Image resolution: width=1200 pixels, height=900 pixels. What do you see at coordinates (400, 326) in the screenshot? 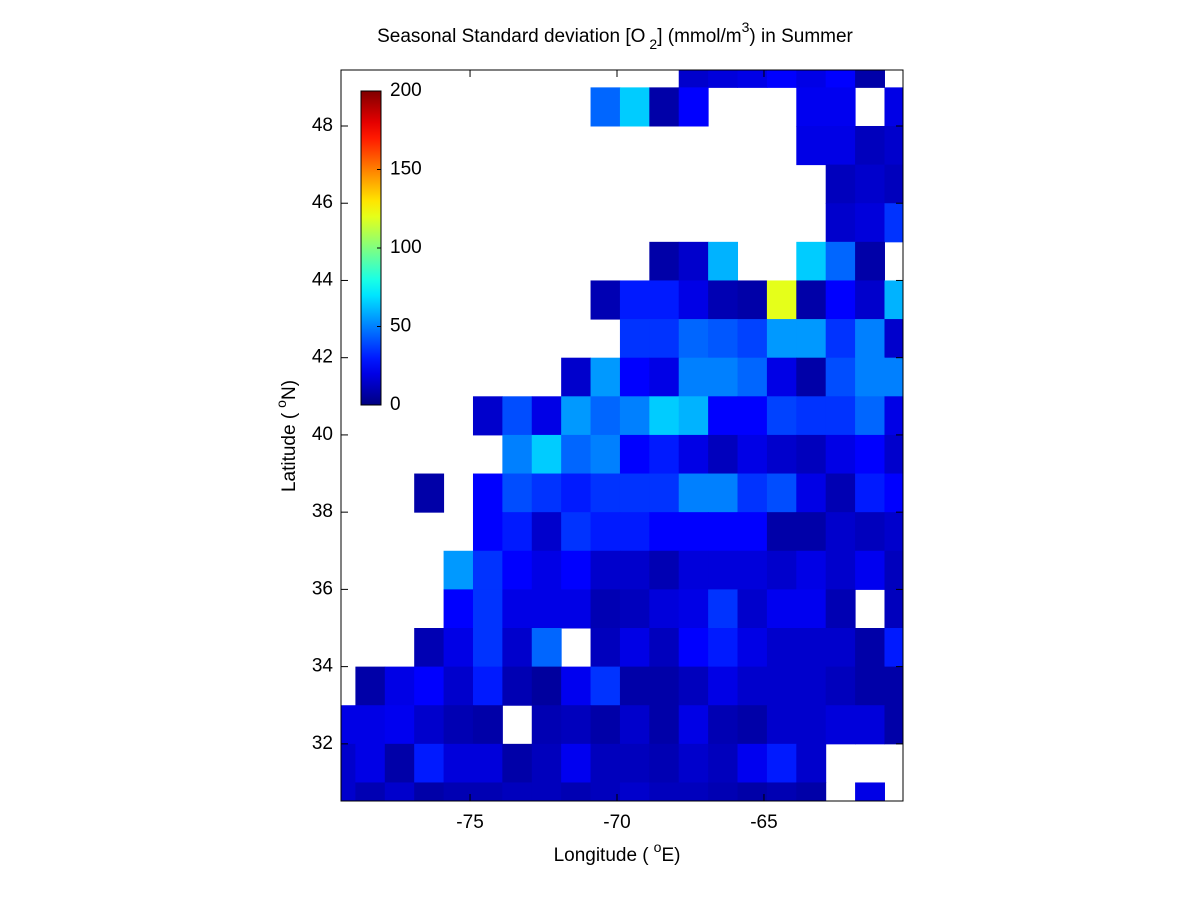
I see `colorbar-tick-label: 50` at bounding box center [400, 326].